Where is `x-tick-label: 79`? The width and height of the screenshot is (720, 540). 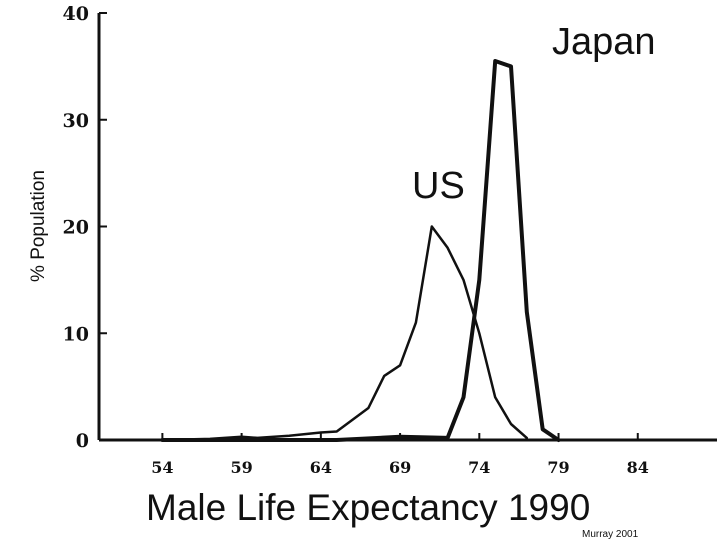 x-tick-label: 79 is located at coordinates (558, 467).